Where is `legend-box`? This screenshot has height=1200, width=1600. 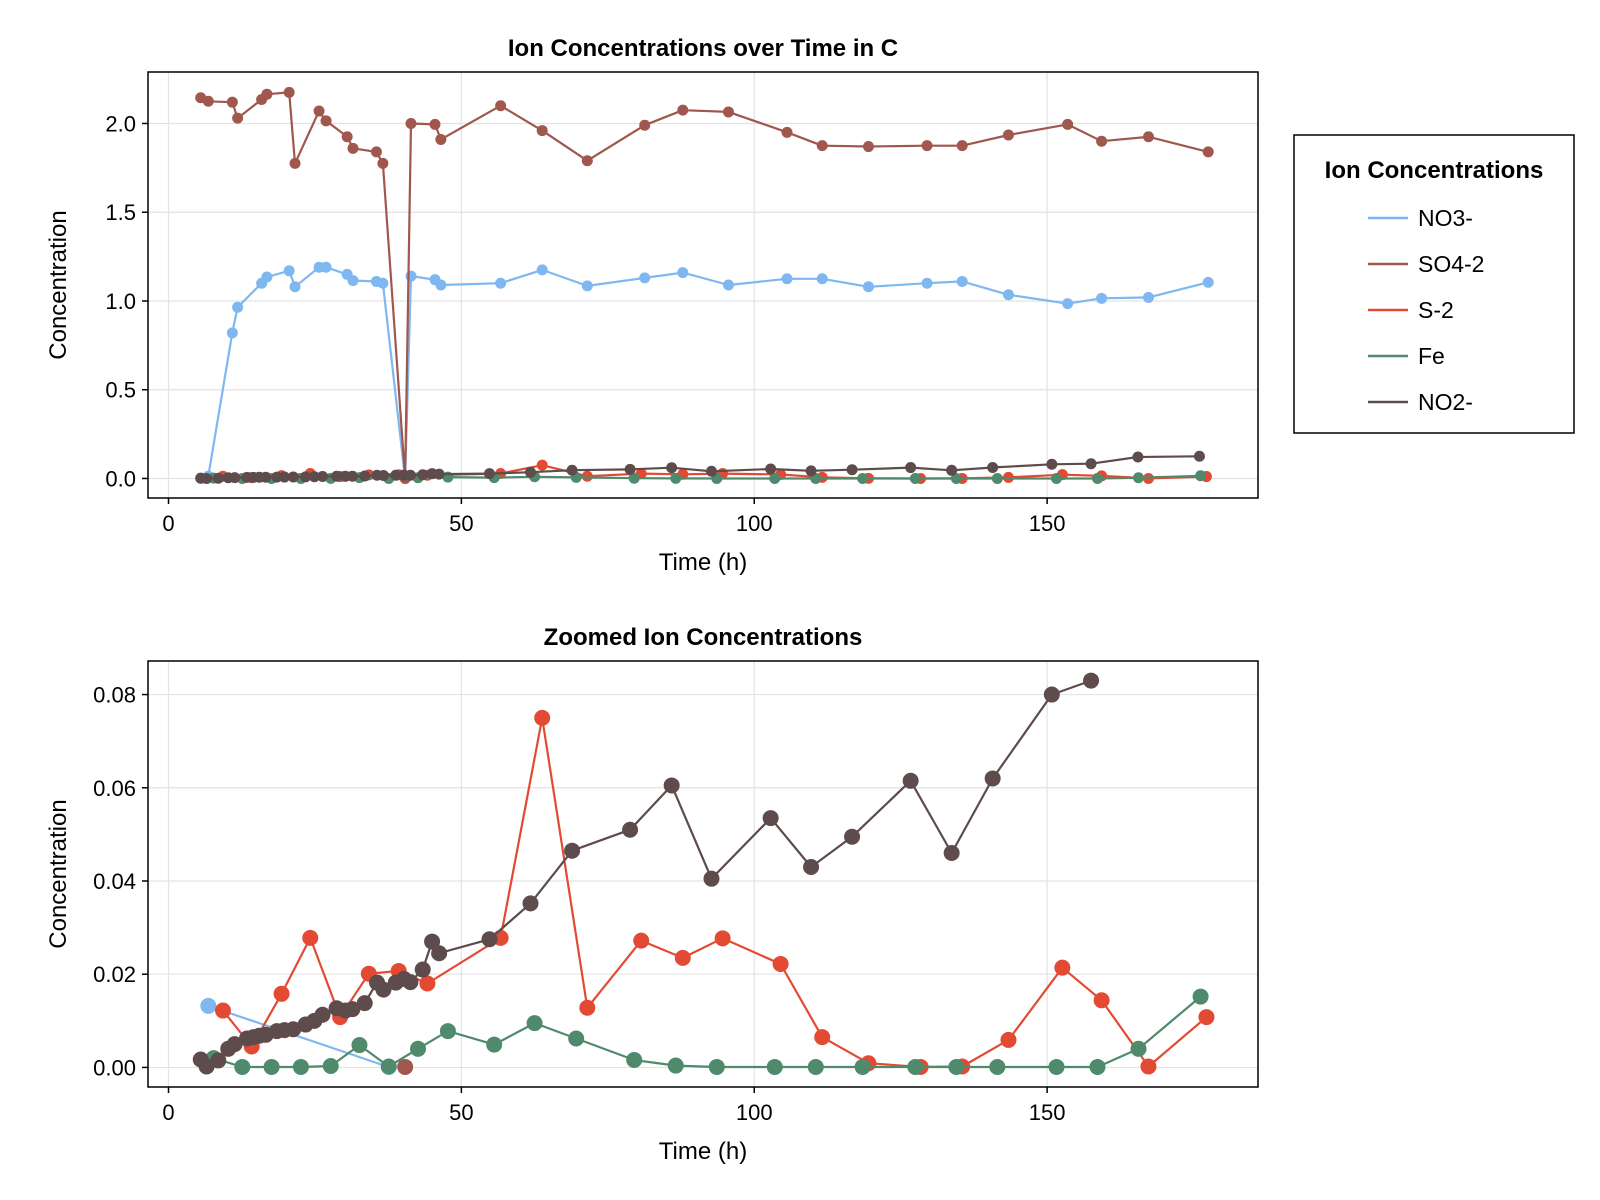
legend-box is located at coordinates (1434, 284).